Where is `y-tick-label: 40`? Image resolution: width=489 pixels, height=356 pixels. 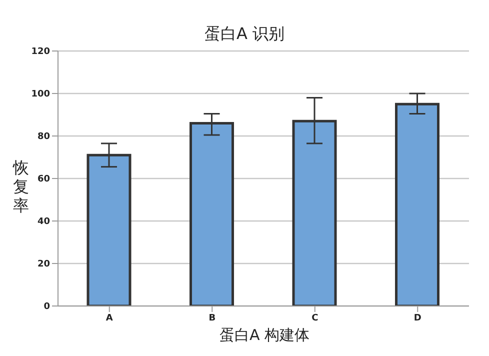
y-tick-label: 40 is located at coordinates (43, 222).